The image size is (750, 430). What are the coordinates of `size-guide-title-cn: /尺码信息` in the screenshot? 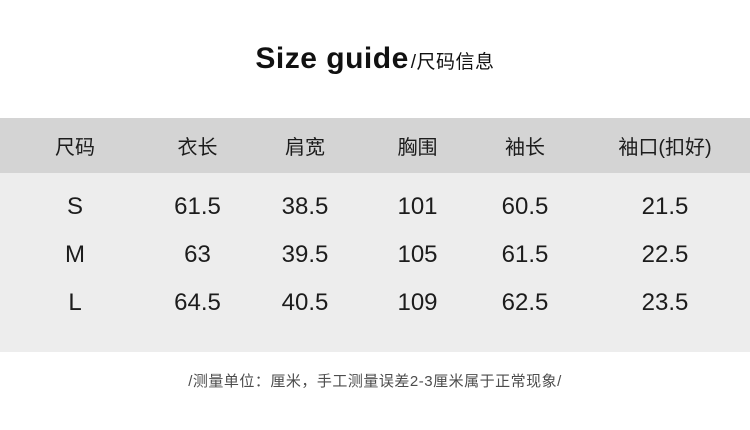 It's located at (452, 62).